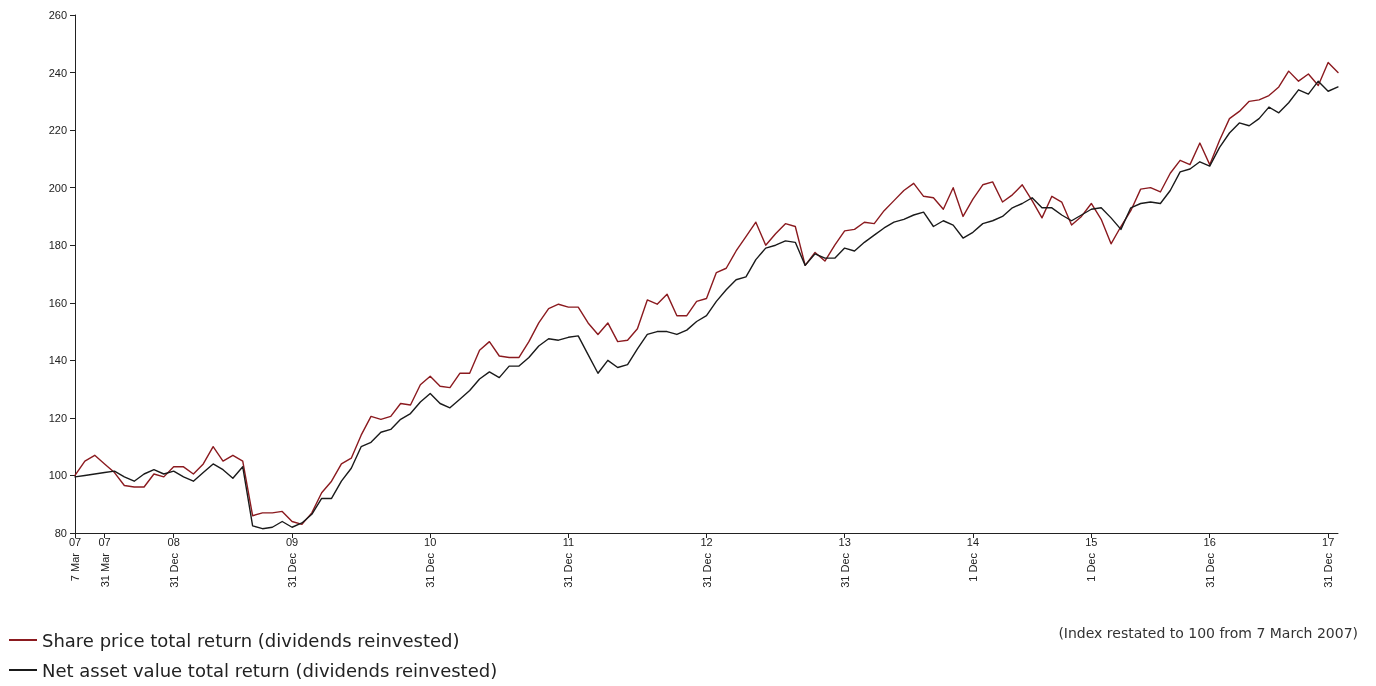  Describe the element at coordinates (844, 541) in the screenshot. I see `x-tick-label: 13` at that location.